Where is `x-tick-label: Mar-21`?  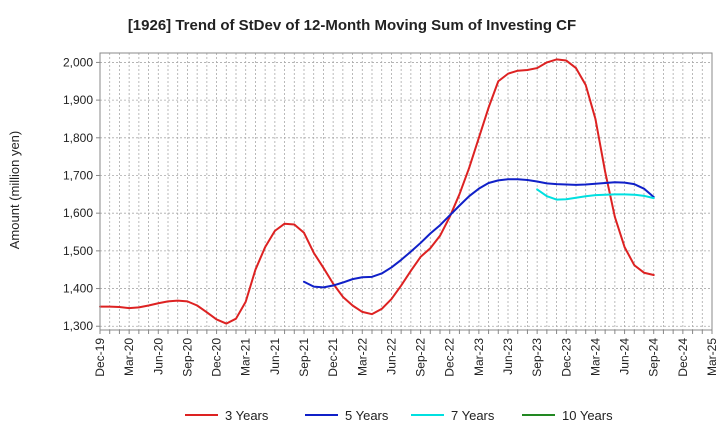 x-tick-label: Mar-21 is located at coordinates (246, 357).